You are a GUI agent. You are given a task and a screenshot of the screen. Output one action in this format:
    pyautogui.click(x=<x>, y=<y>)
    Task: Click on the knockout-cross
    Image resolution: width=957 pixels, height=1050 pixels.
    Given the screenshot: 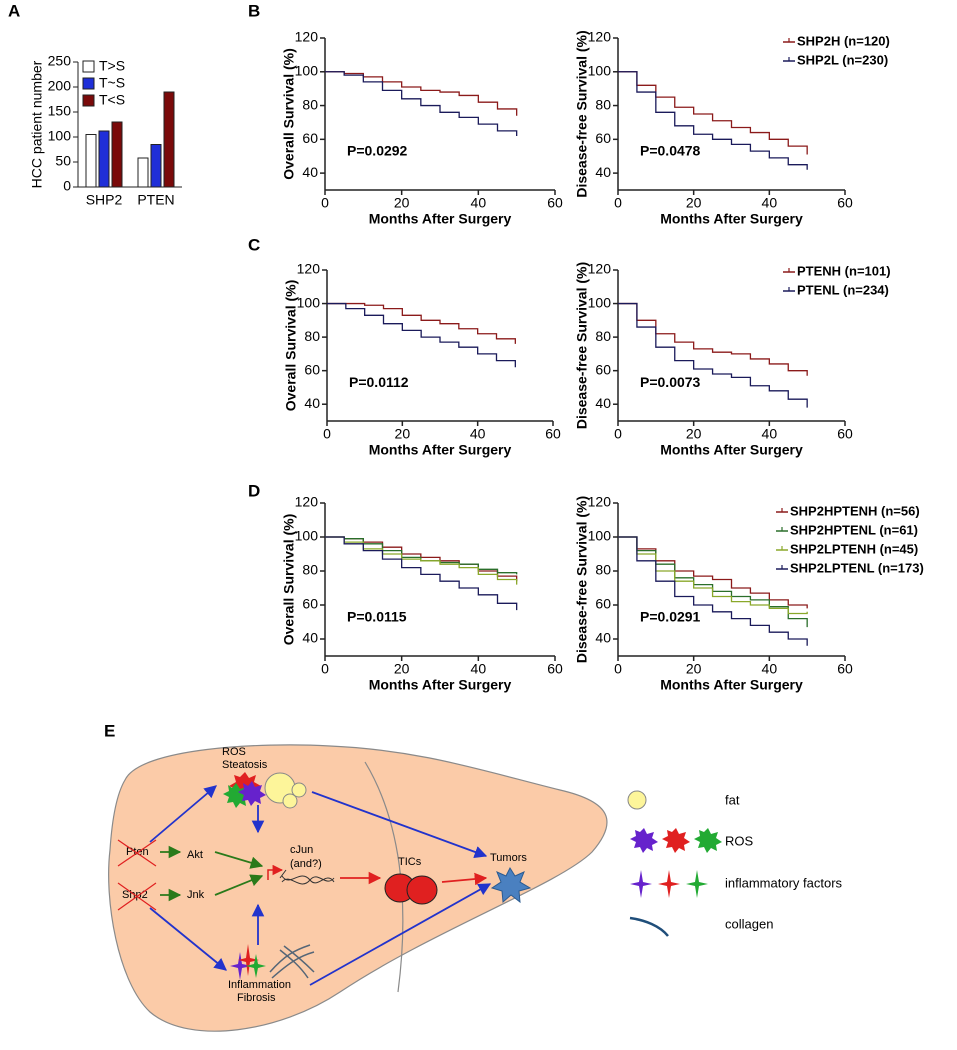 What is the action you would take?
    pyautogui.click(x=137, y=875)
    